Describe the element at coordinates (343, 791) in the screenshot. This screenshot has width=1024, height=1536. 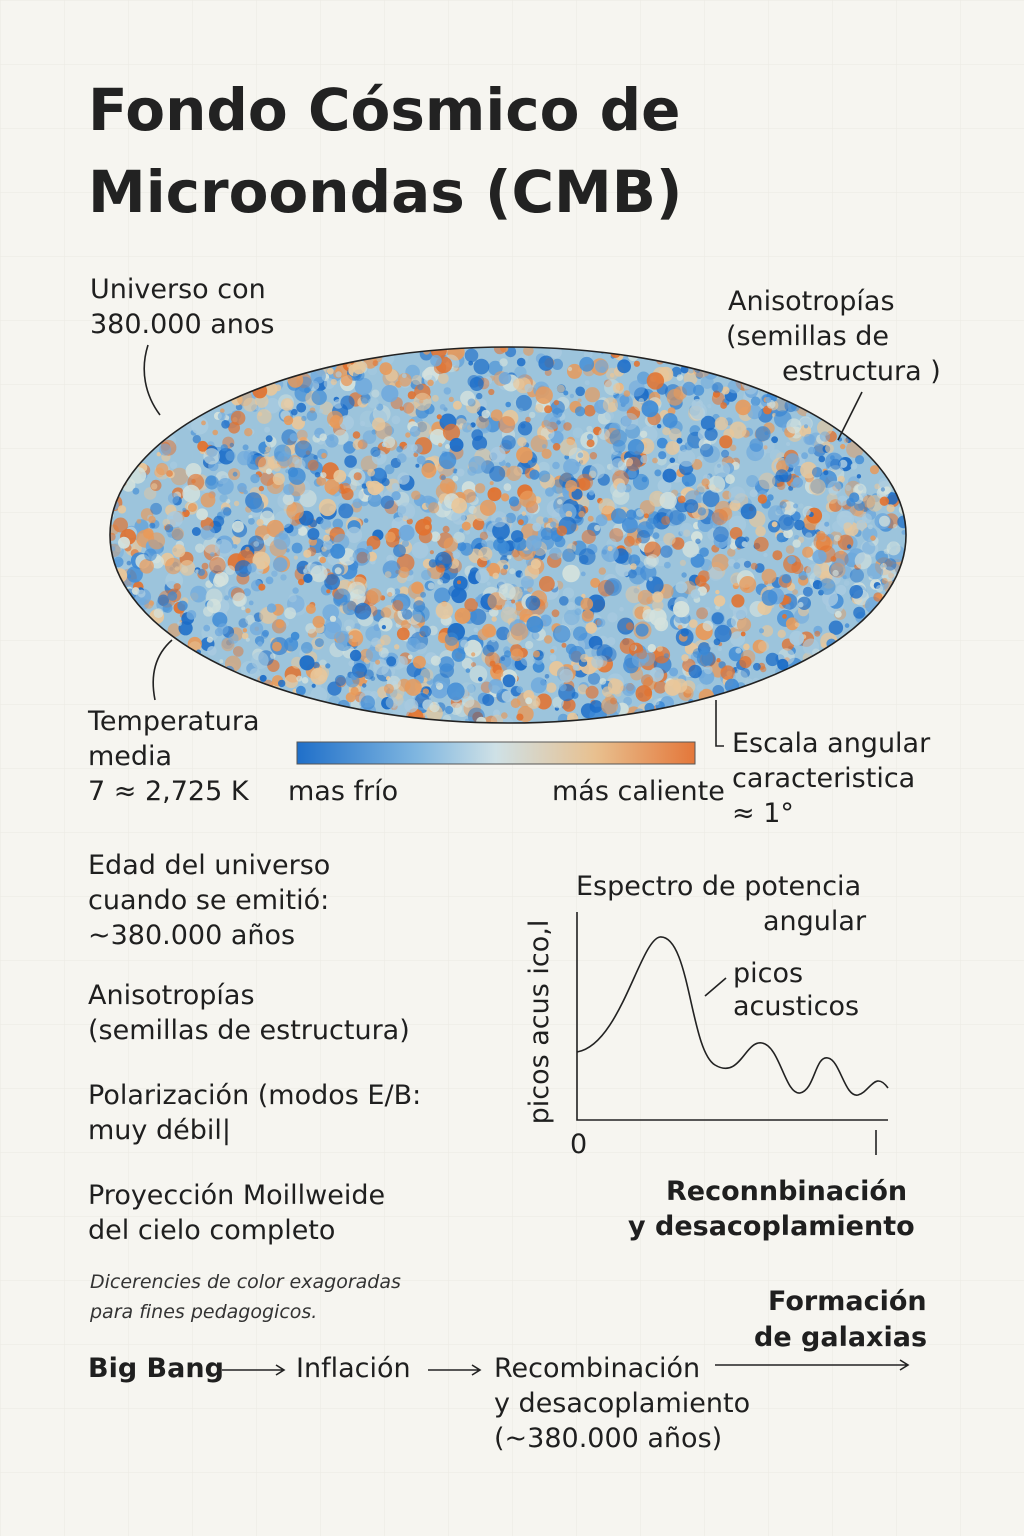
I see `colorbar-label: mas frío` at that location.